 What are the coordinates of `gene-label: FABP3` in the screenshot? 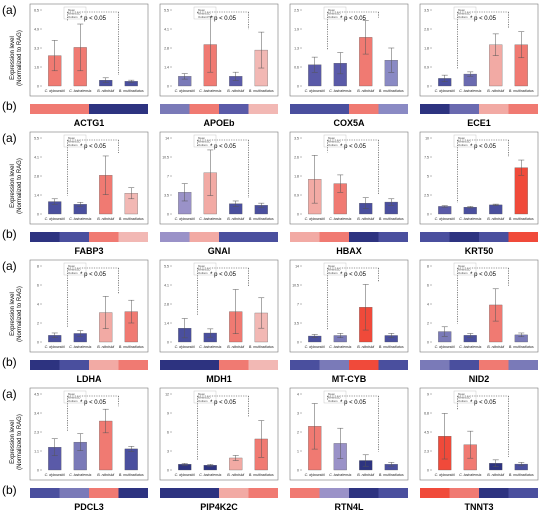 It's located at (88, 251).